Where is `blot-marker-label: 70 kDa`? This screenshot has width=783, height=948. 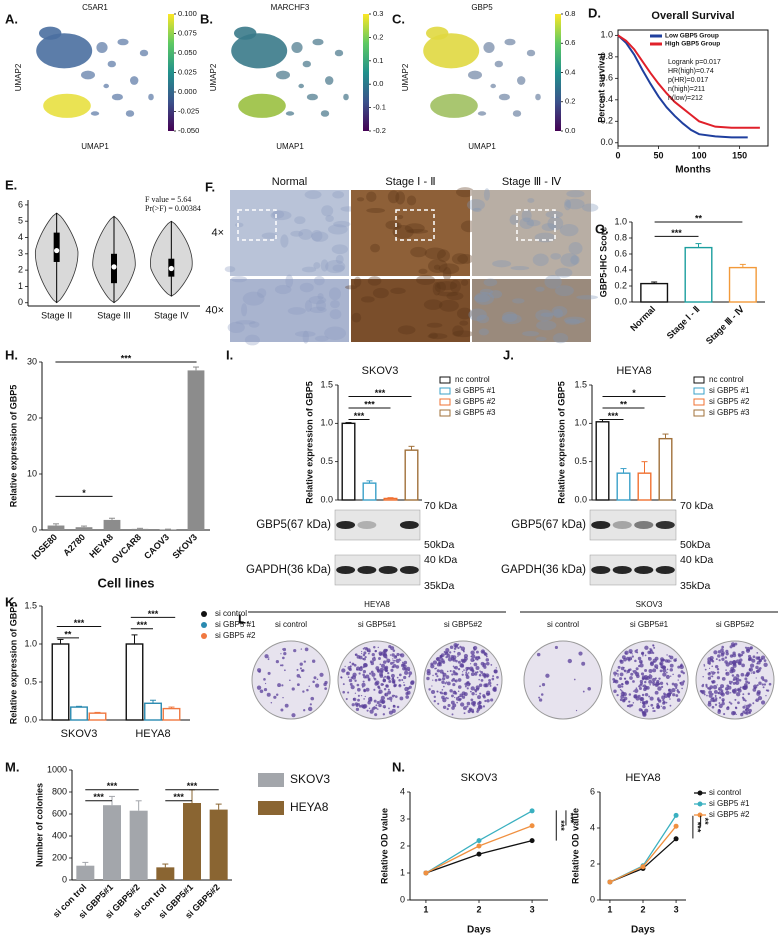
blot-marker-label: 70 kDa is located at coordinates (440, 506).